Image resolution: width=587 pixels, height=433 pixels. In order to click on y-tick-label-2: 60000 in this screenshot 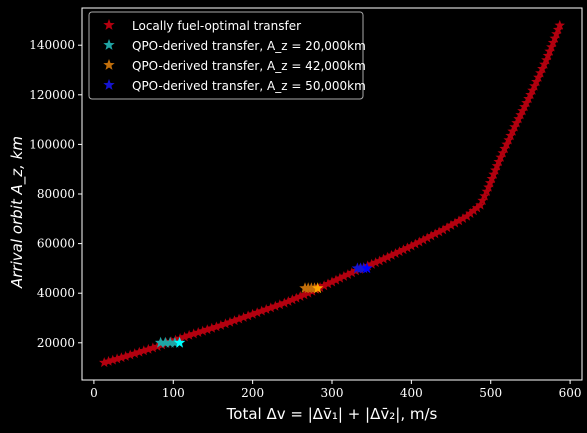, I will do `click(56, 244)`.